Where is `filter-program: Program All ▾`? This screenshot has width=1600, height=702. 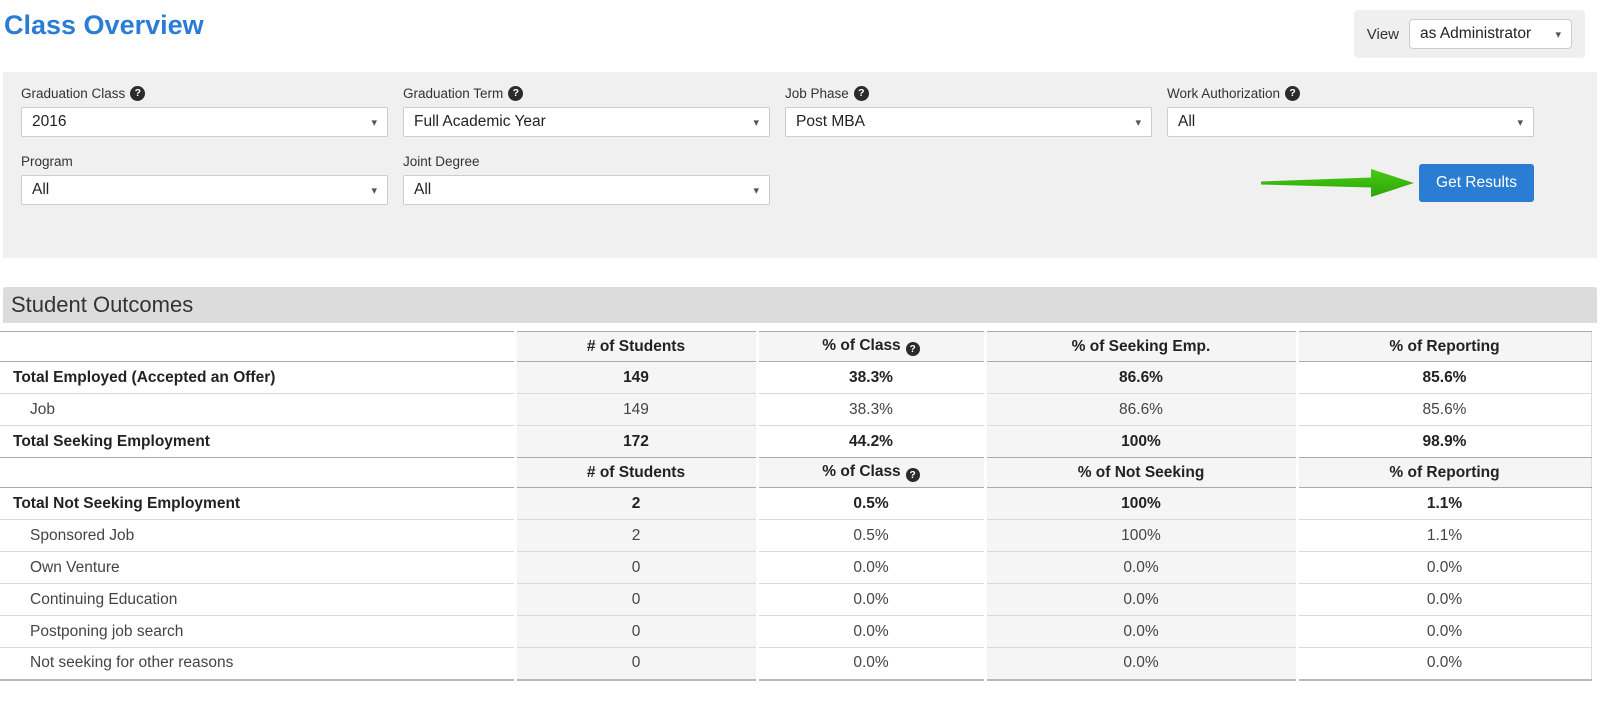
filter-program: Program All ▾ is located at coordinates (204, 179).